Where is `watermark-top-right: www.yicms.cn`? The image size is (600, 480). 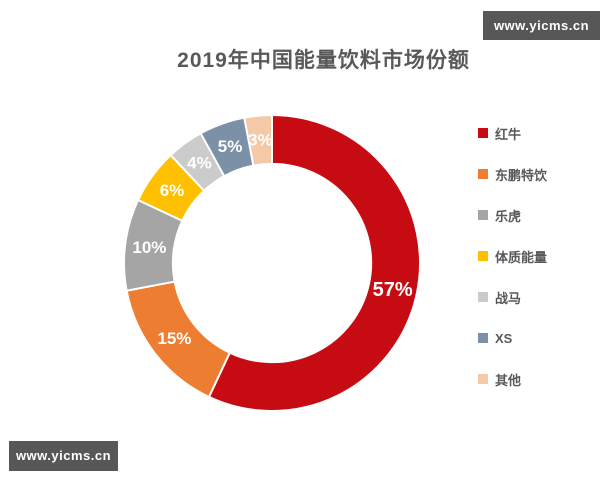
watermark-top-right: www.yicms.cn is located at coordinates (541, 25).